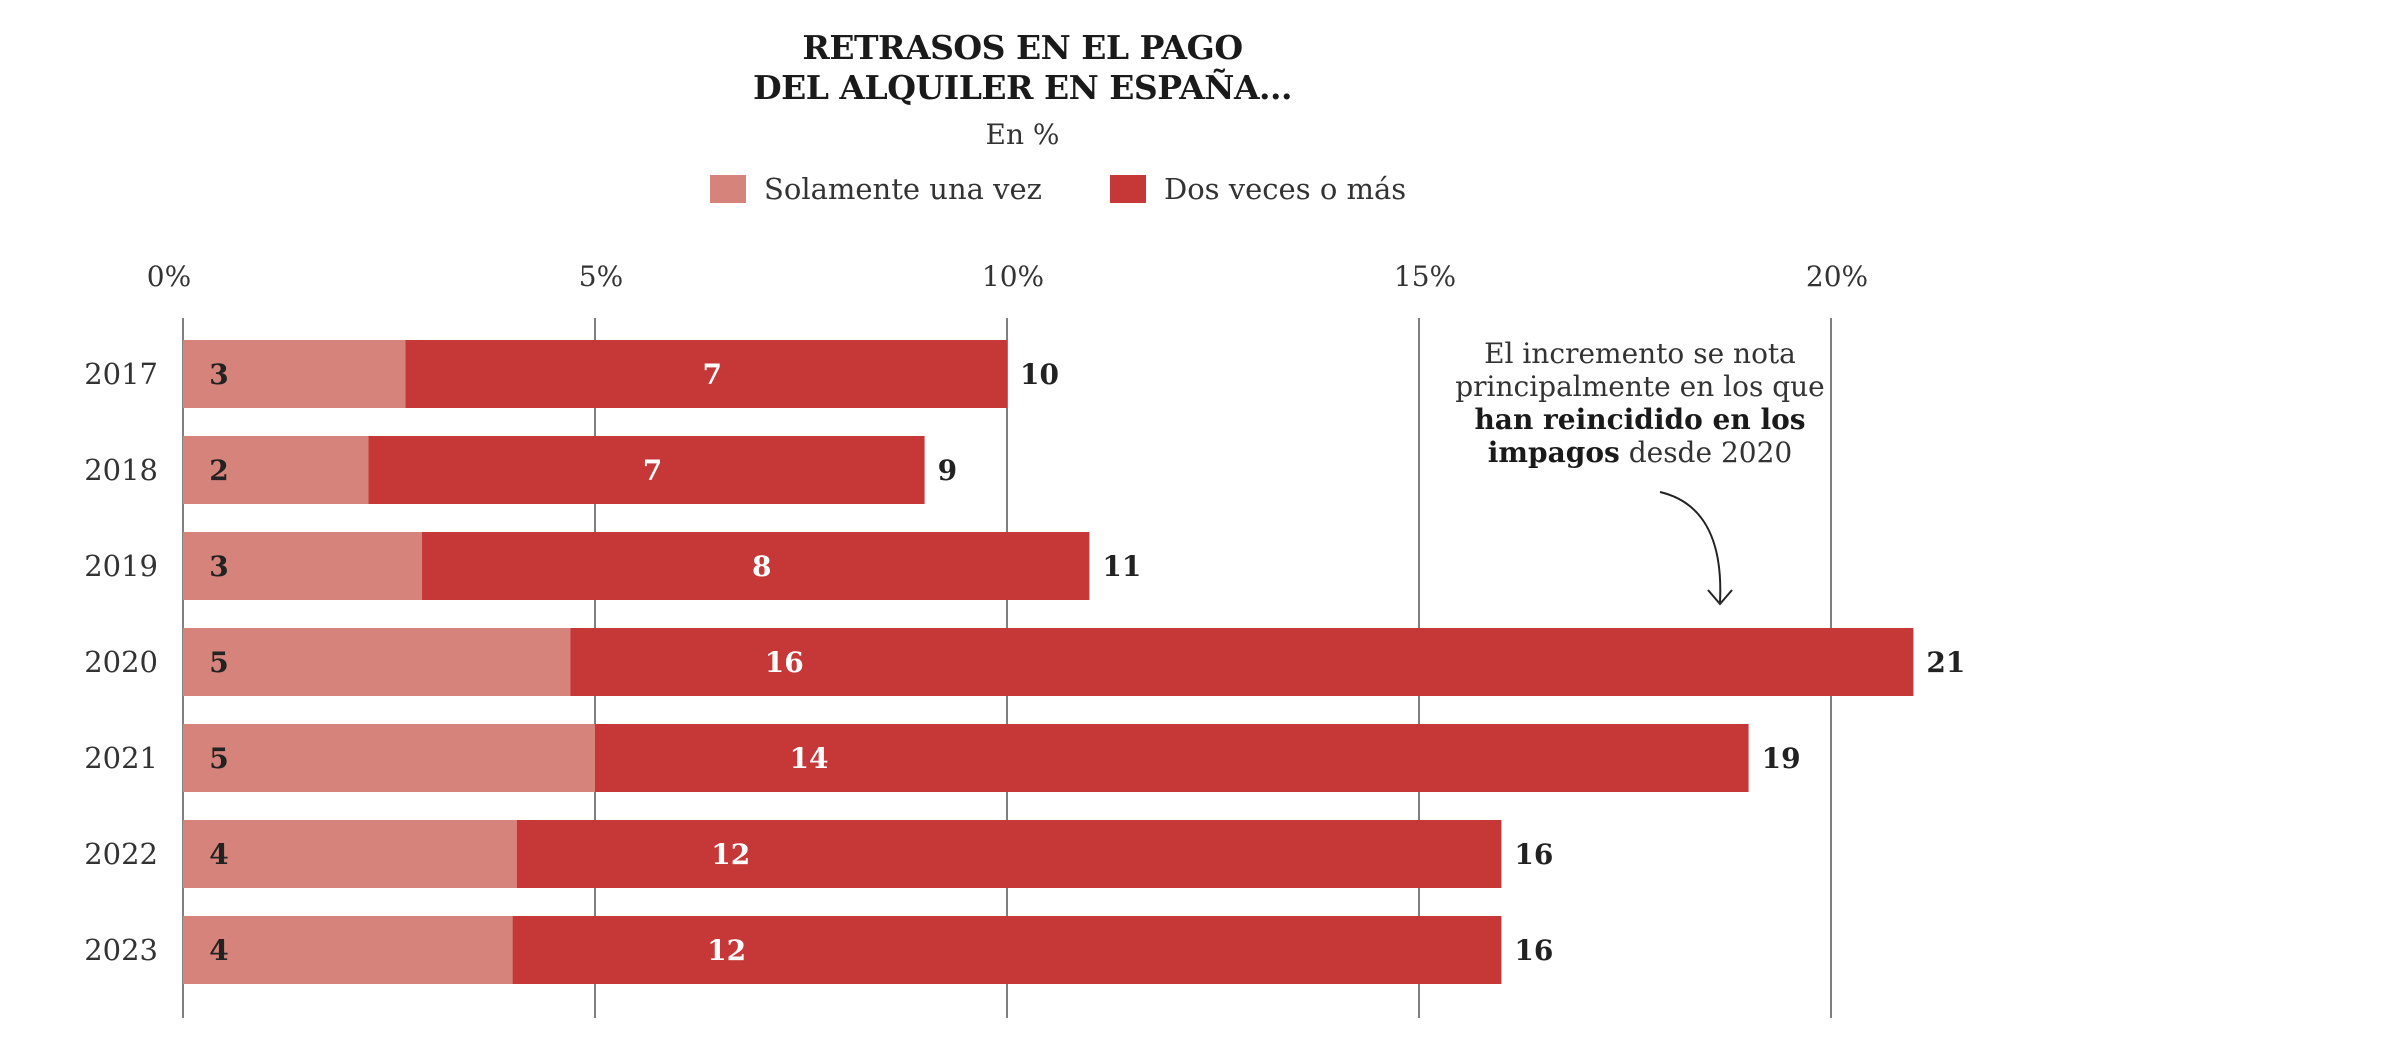  I want to click on data-label-total: 11, so click(1121, 566).